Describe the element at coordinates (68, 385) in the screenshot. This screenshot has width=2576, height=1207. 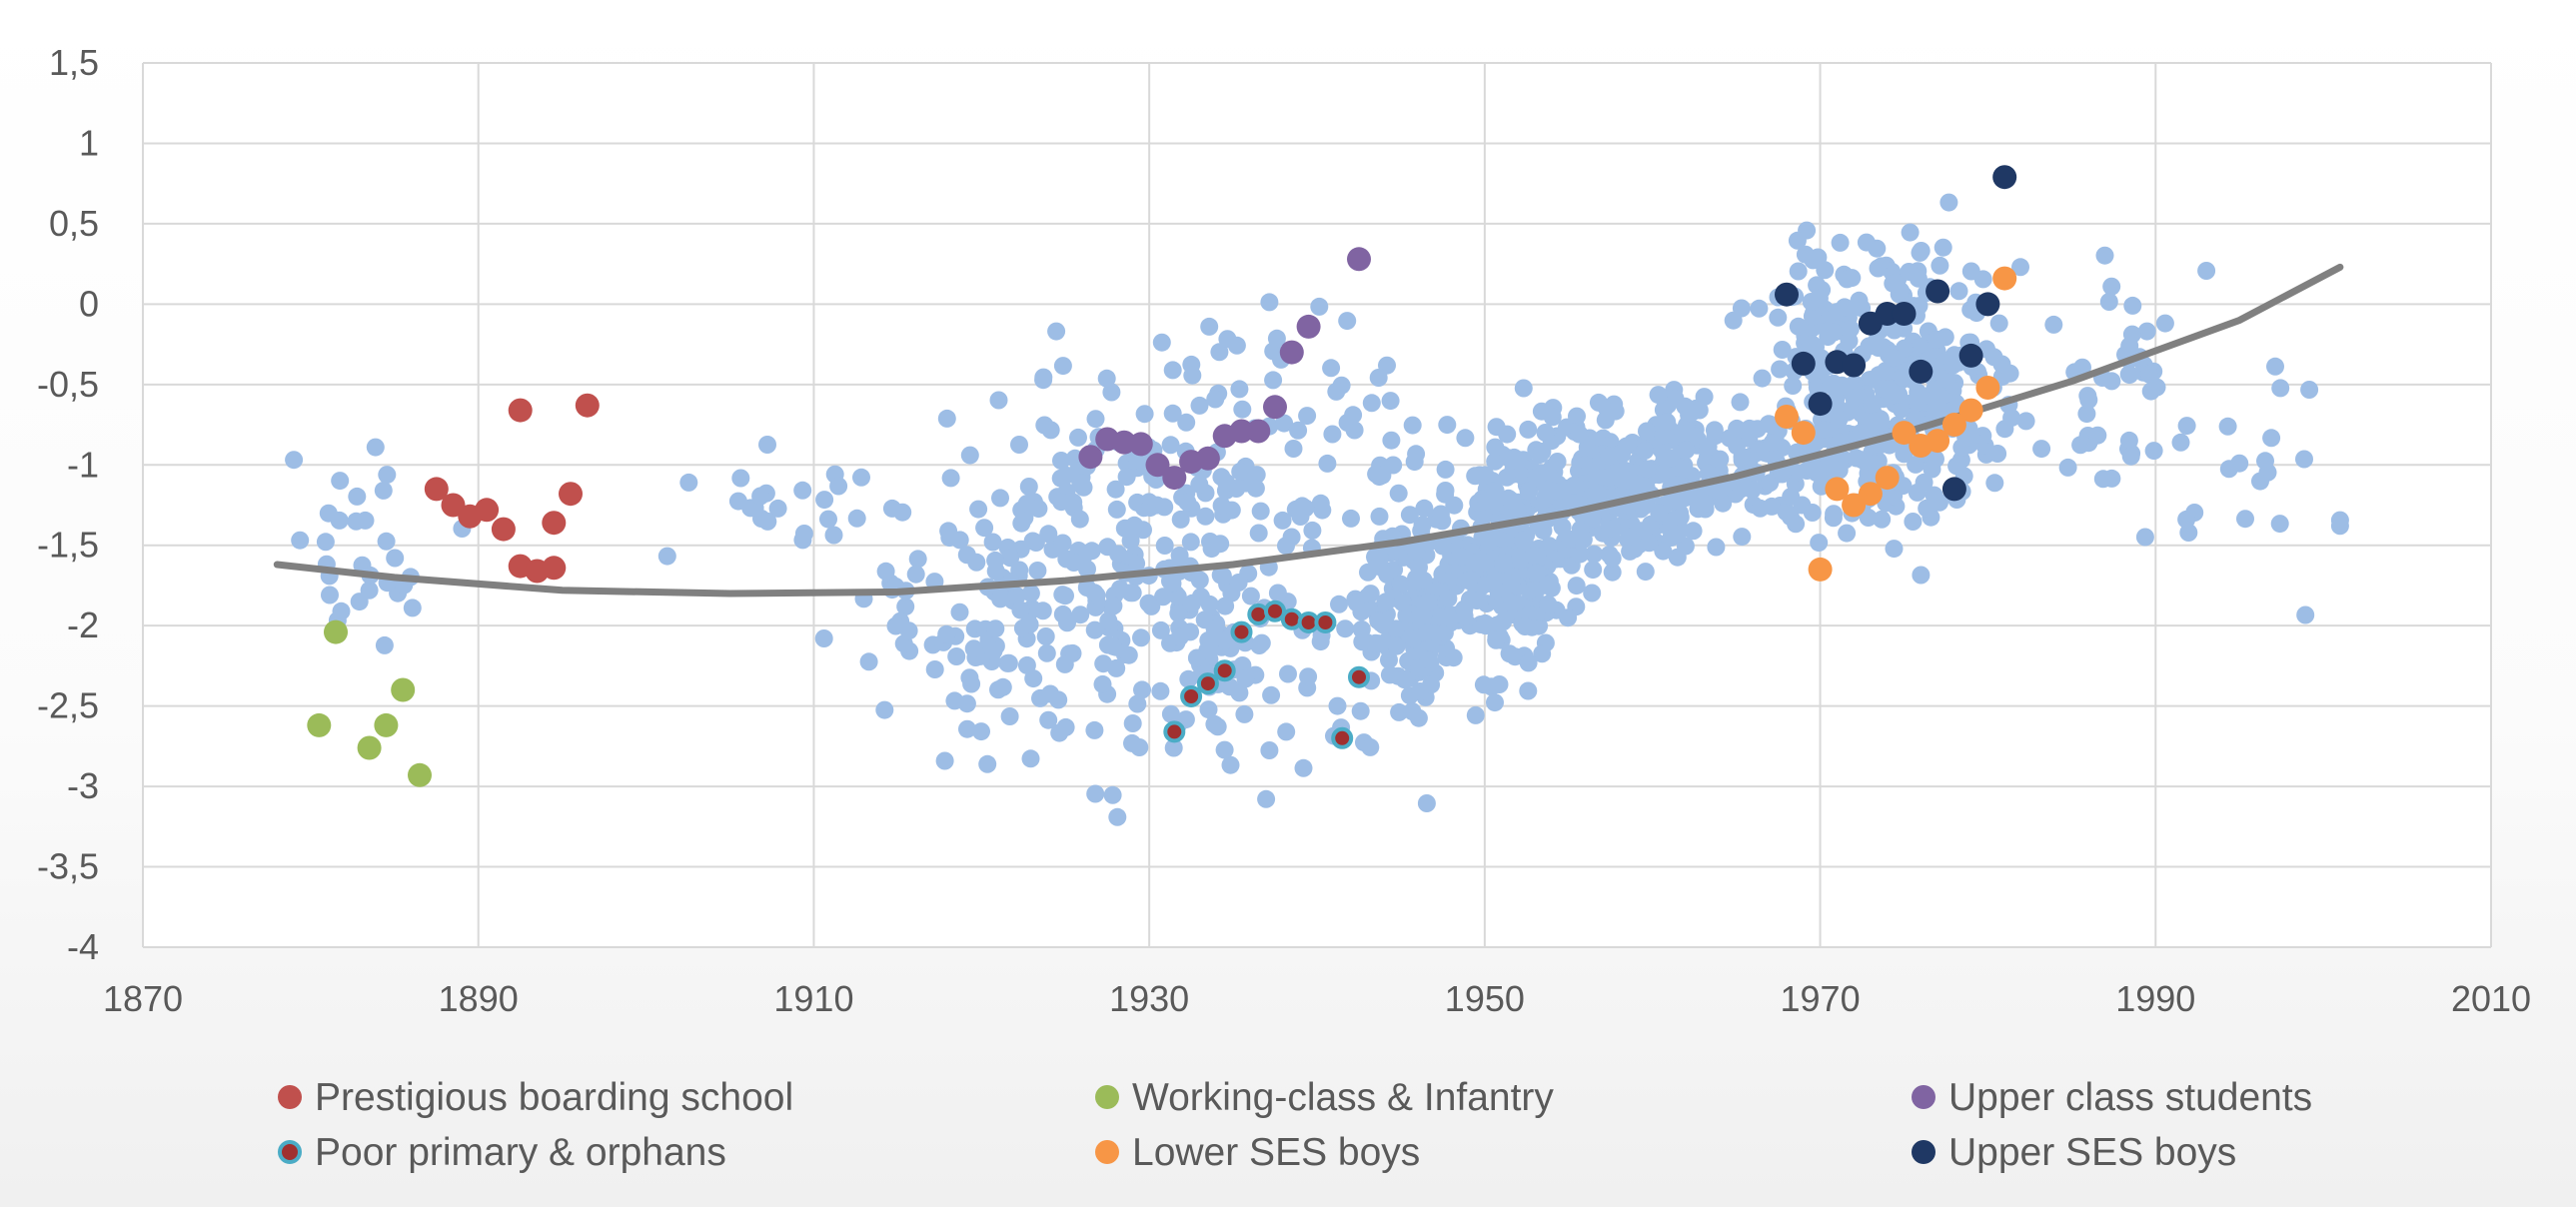
I see `y-tick-label: -0,5` at that location.